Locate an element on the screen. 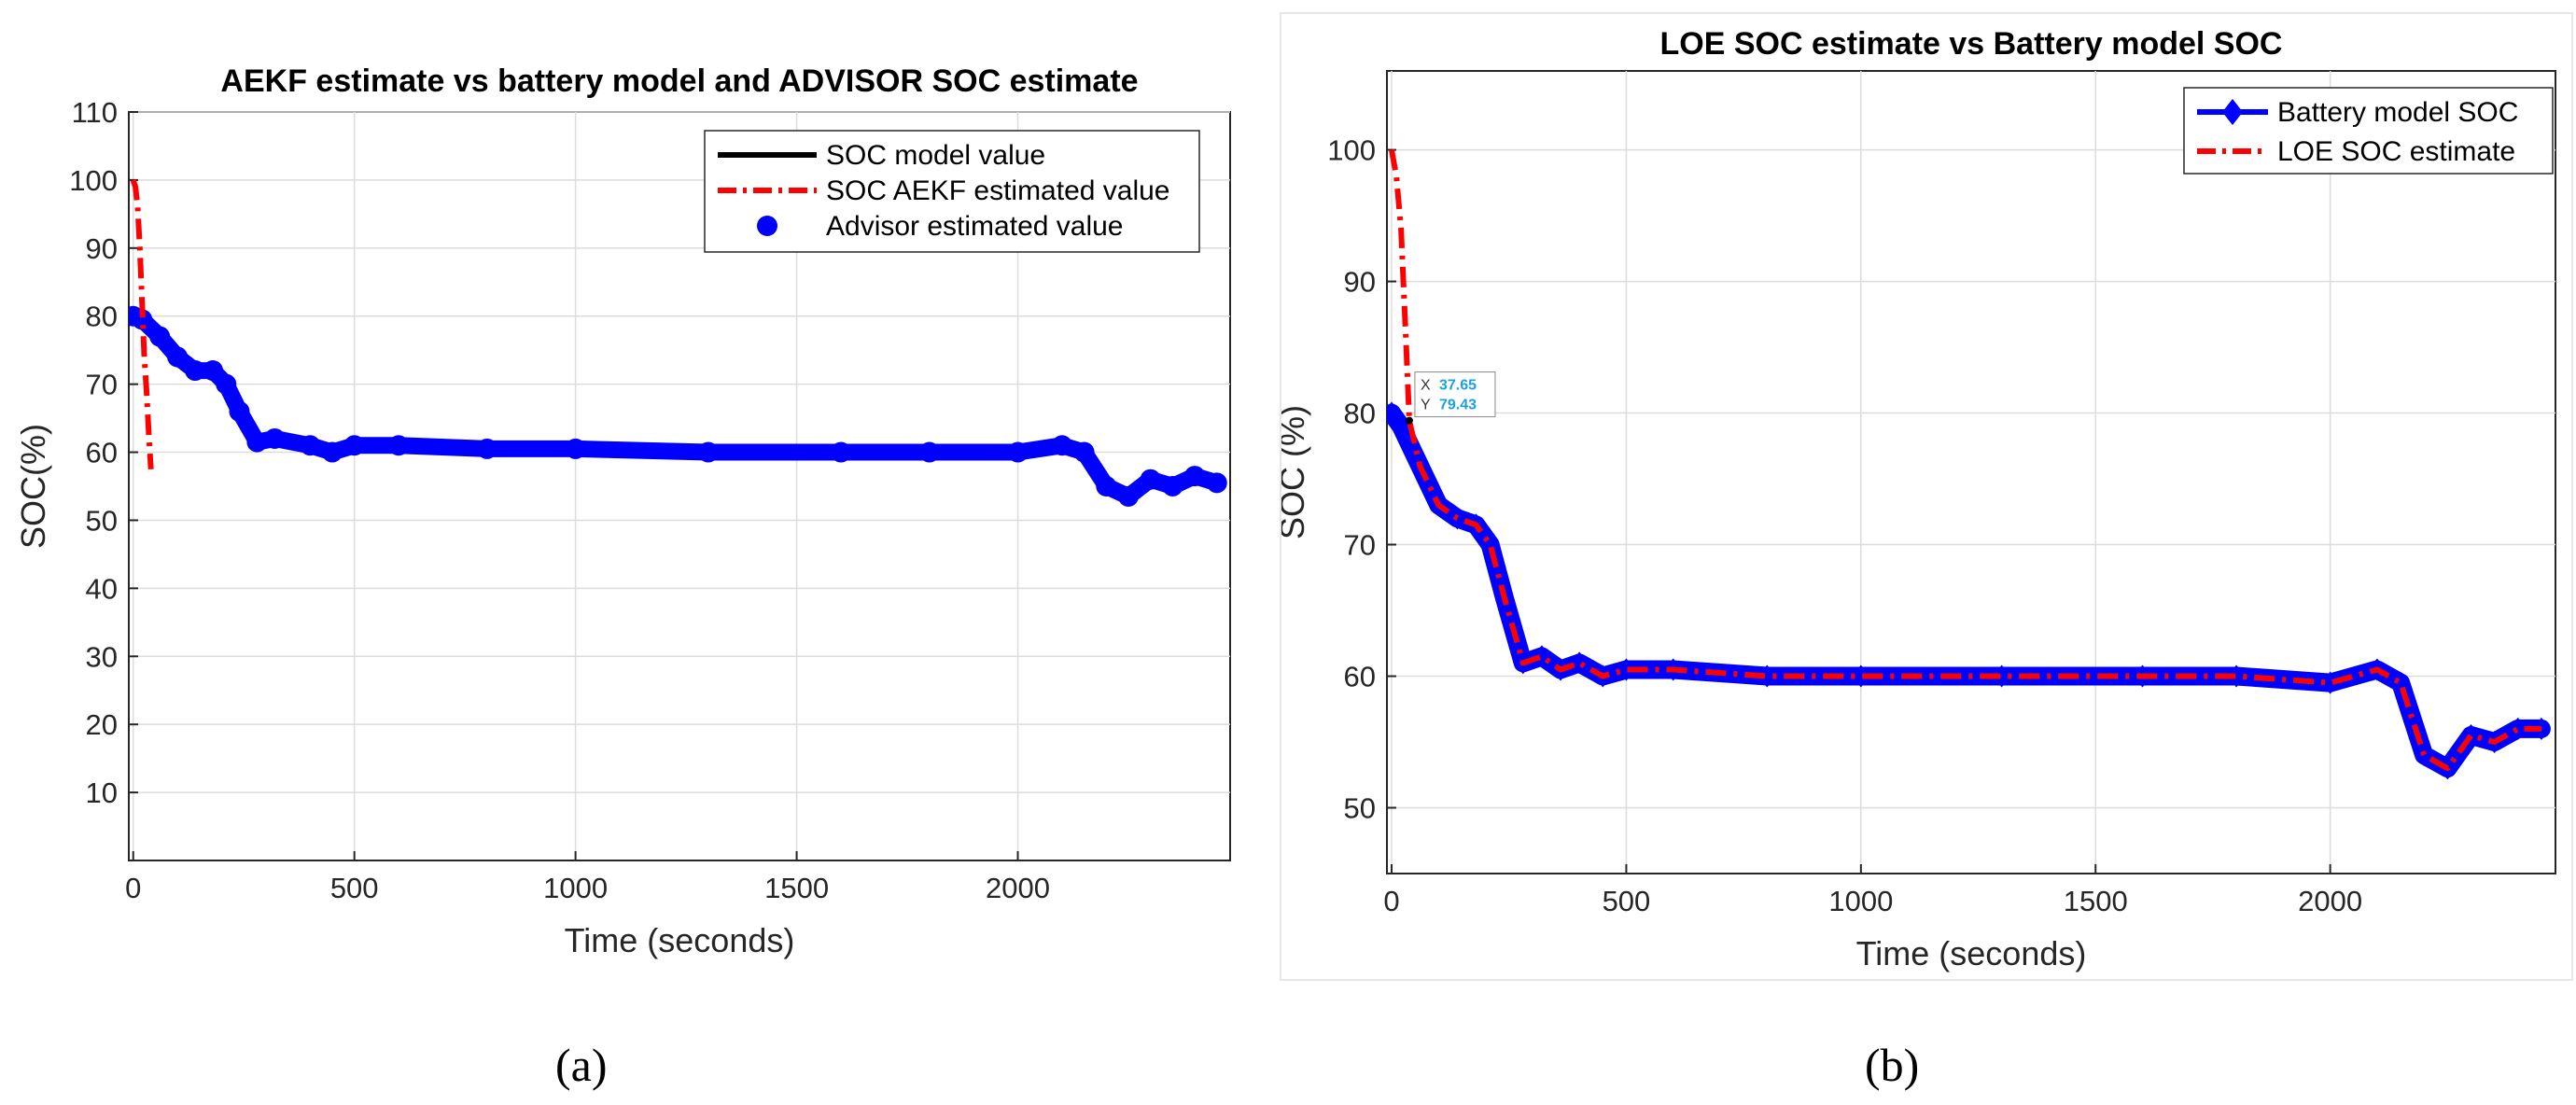 The height and width of the screenshot is (1105, 2576). panel-a-x-tick-label: 1500 is located at coordinates (796, 888).